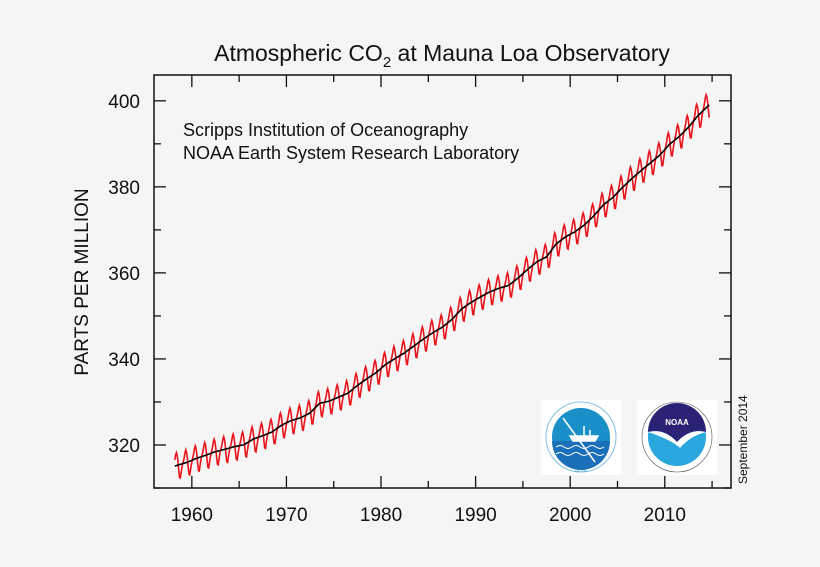 This screenshot has width=820, height=567. What do you see at coordinates (124, 446) in the screenshot?
I see `y-tick-label: 320` at bounding box center [124, 446].